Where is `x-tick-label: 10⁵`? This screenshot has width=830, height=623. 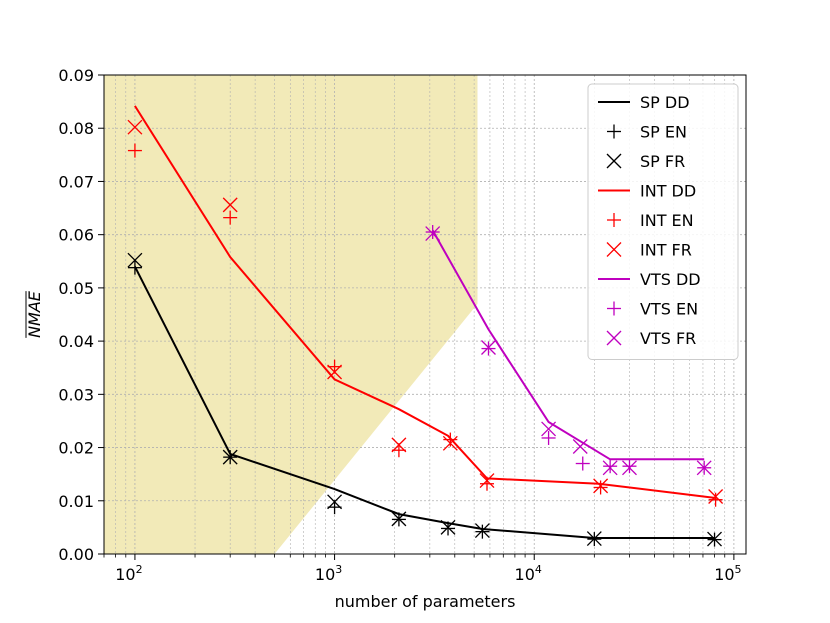
x-tick-label: 10⁵ is located at coordinates (727, 573).